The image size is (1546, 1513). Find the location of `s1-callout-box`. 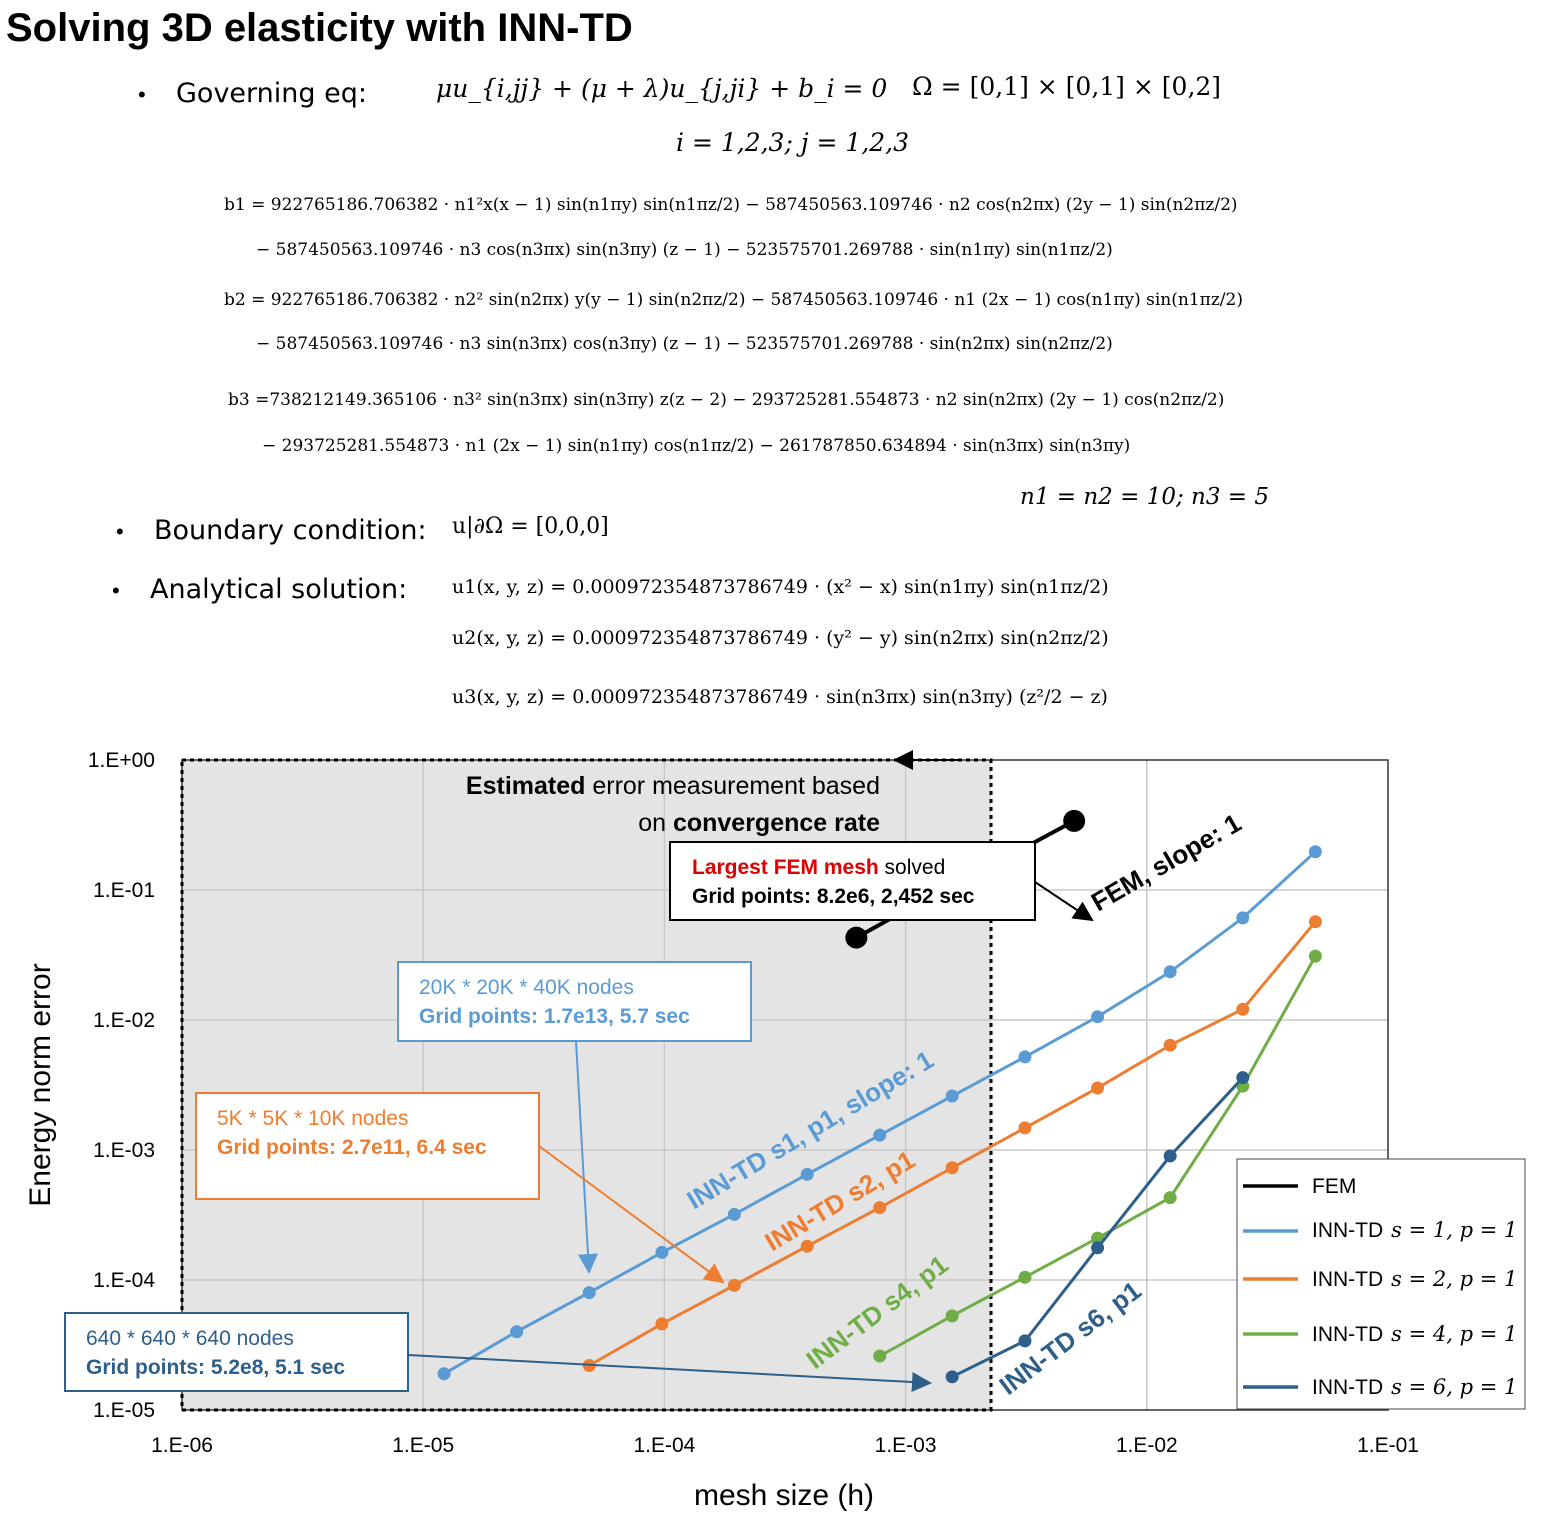

s1-callout-box is located at coordinates (574, 1001).